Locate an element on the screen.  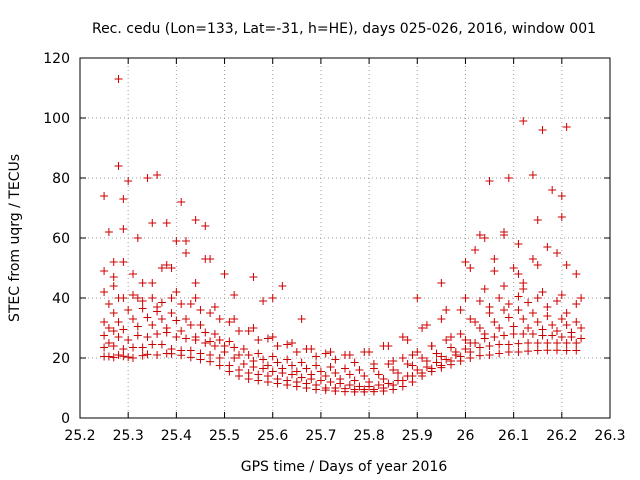
y-tick-label: 0 is located at coordinates (65, 419).